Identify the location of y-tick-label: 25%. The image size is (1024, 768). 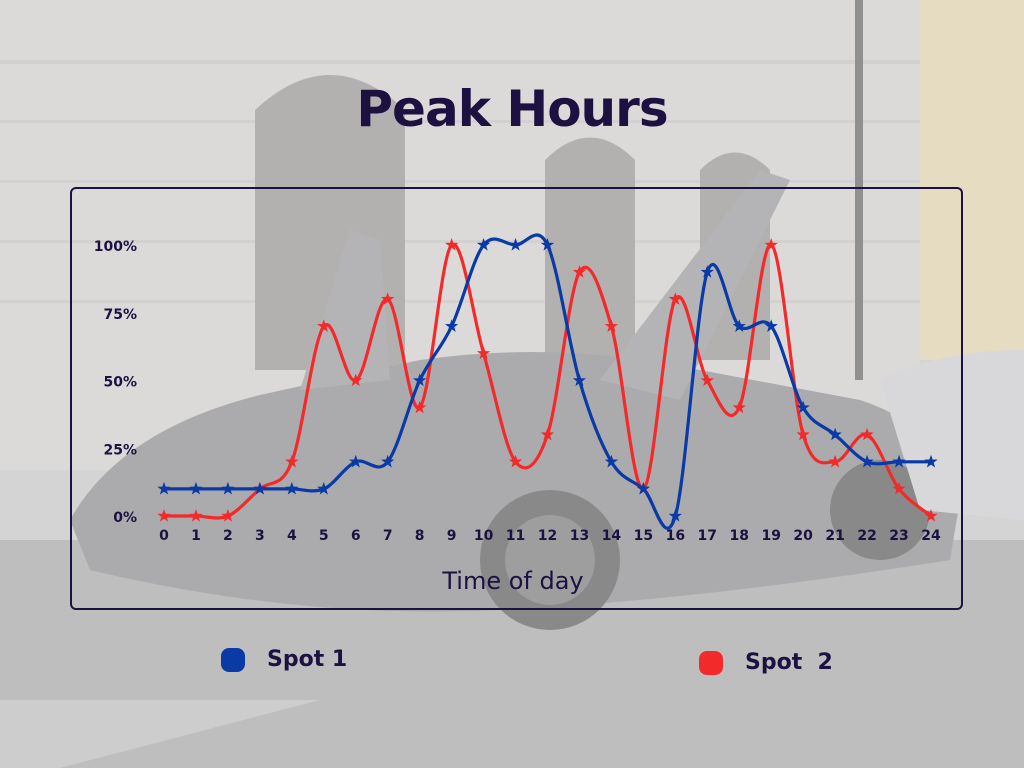
(120, 450).